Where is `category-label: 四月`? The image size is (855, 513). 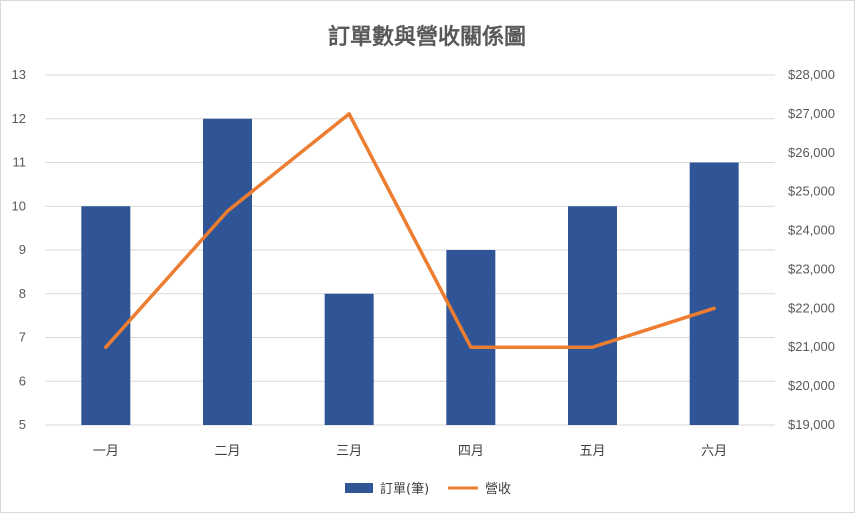
category-label: 四月 is located at coordinates (471, 451).